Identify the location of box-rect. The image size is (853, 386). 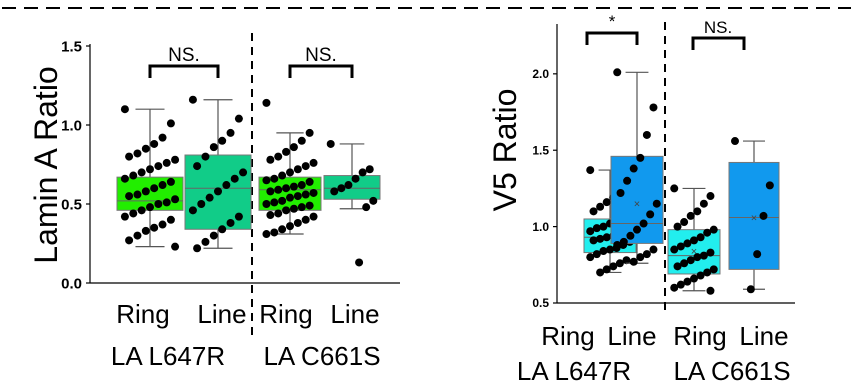
(352, 187).